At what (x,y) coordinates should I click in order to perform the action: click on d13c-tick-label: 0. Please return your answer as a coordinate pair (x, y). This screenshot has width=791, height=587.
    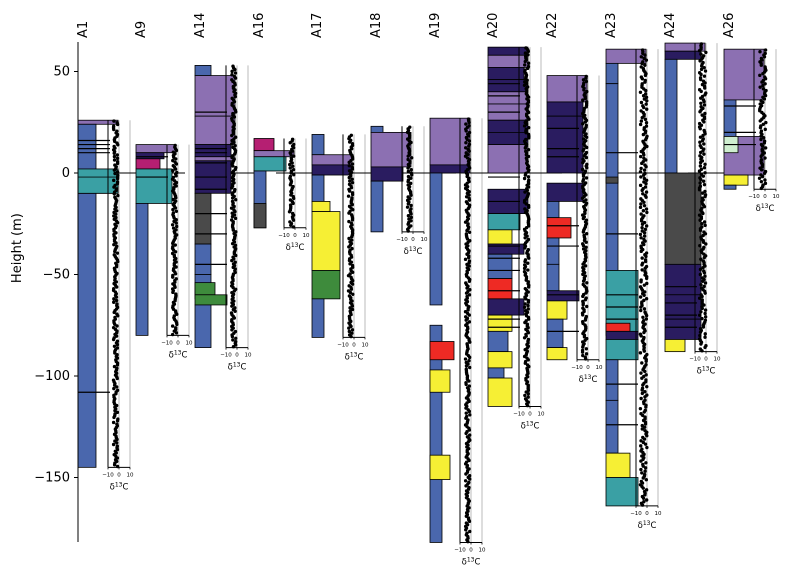
    Looking at the image, I should click on (588, 368).